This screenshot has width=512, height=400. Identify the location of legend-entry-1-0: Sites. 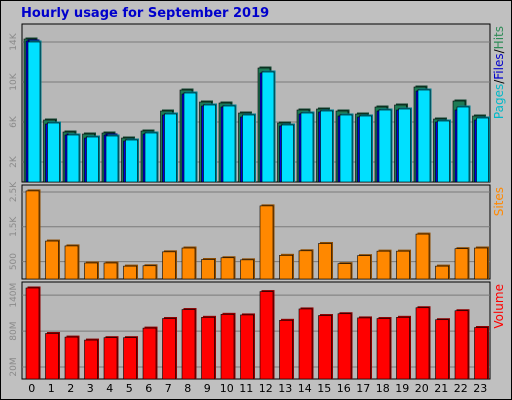
(499, 201).